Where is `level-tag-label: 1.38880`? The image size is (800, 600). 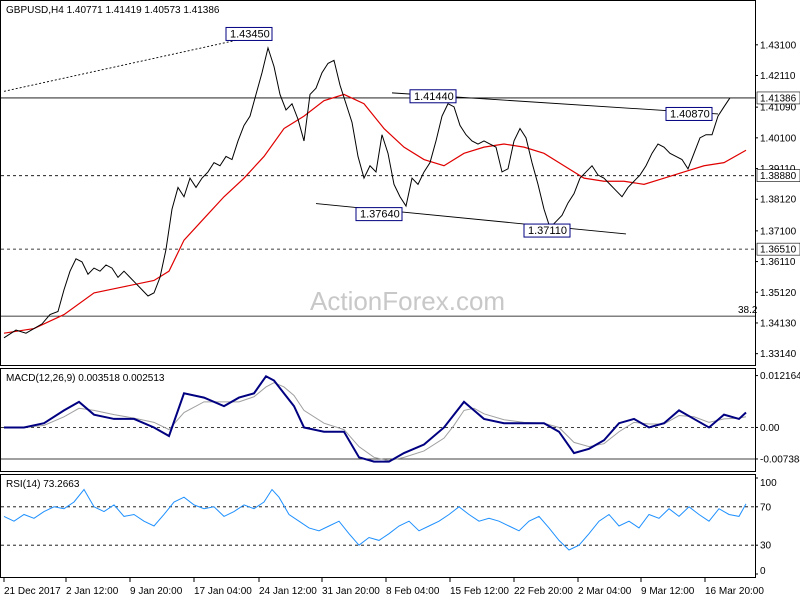
level-tag-label: 1.38880 is located at coordinates (778, 176).